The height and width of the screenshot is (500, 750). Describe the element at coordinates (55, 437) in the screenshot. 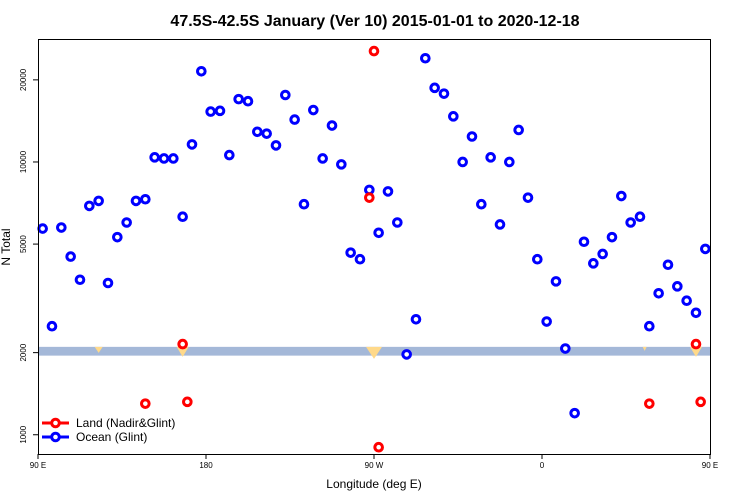

I see `legend-ocean-marker` at that location.